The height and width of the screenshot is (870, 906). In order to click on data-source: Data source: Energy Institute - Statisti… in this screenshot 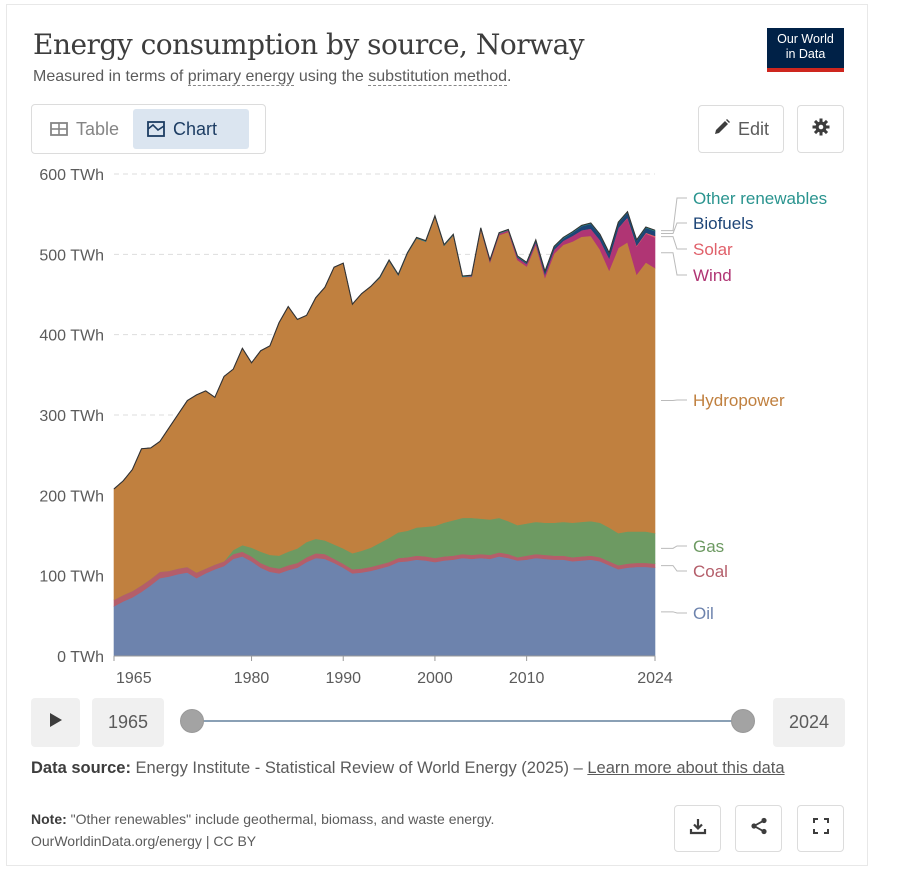, I will do `click(431, 768)`.